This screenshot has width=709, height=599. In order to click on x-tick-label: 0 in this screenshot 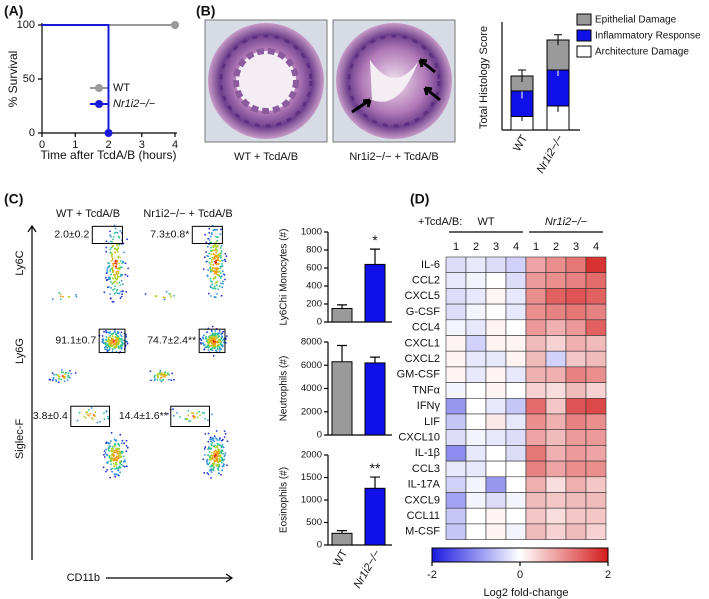, I will do `click(42, 145)`.